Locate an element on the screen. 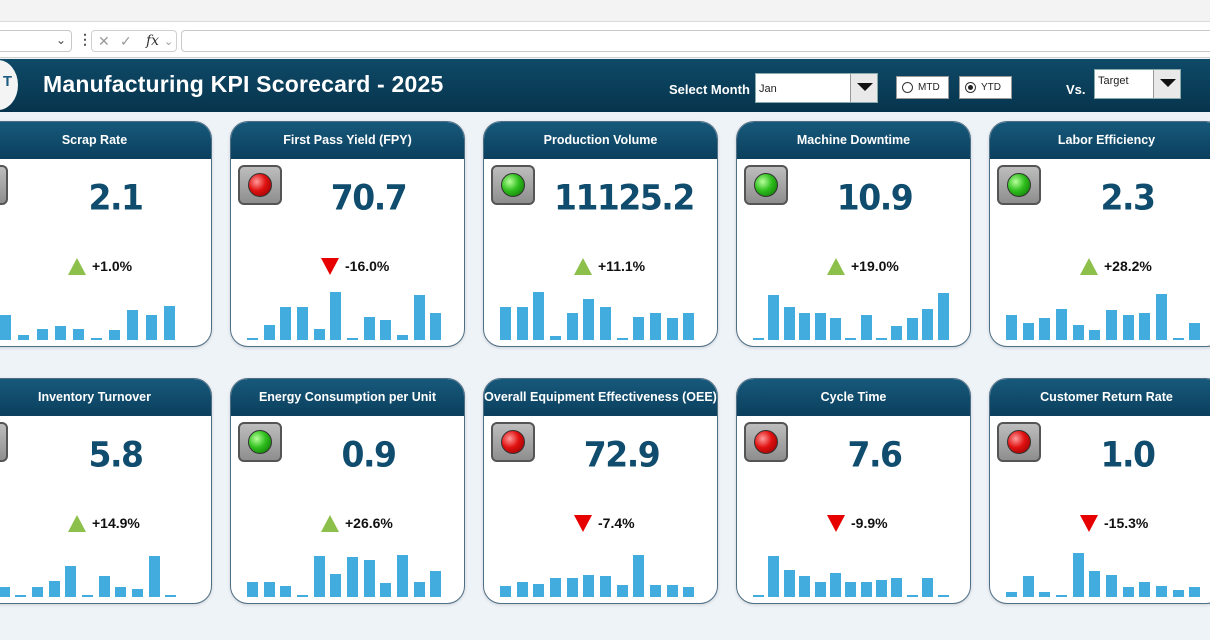  kpi-change: +28.2% is located at coordinates (1128, 266).